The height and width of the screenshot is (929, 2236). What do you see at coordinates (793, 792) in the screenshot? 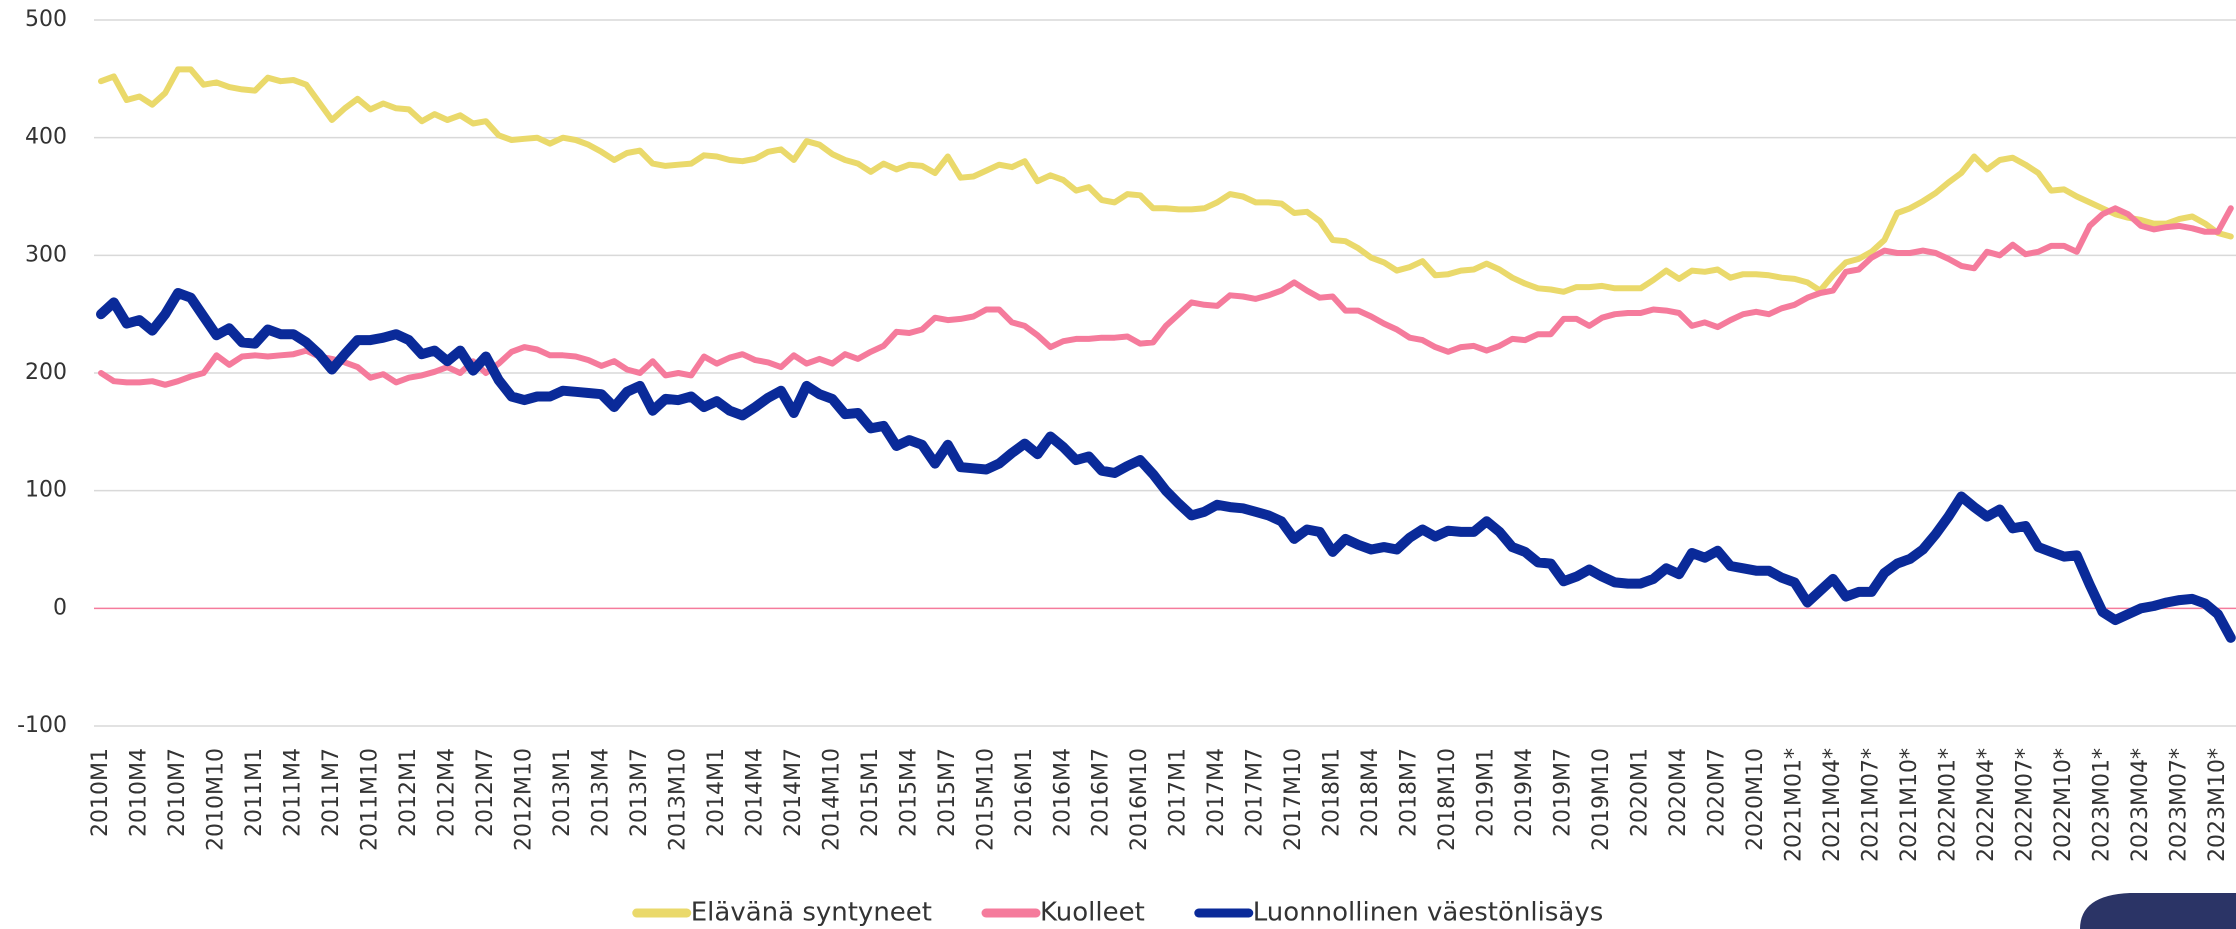
I see `x-tick-label: 2014M7` at bounding box center [793, 792].